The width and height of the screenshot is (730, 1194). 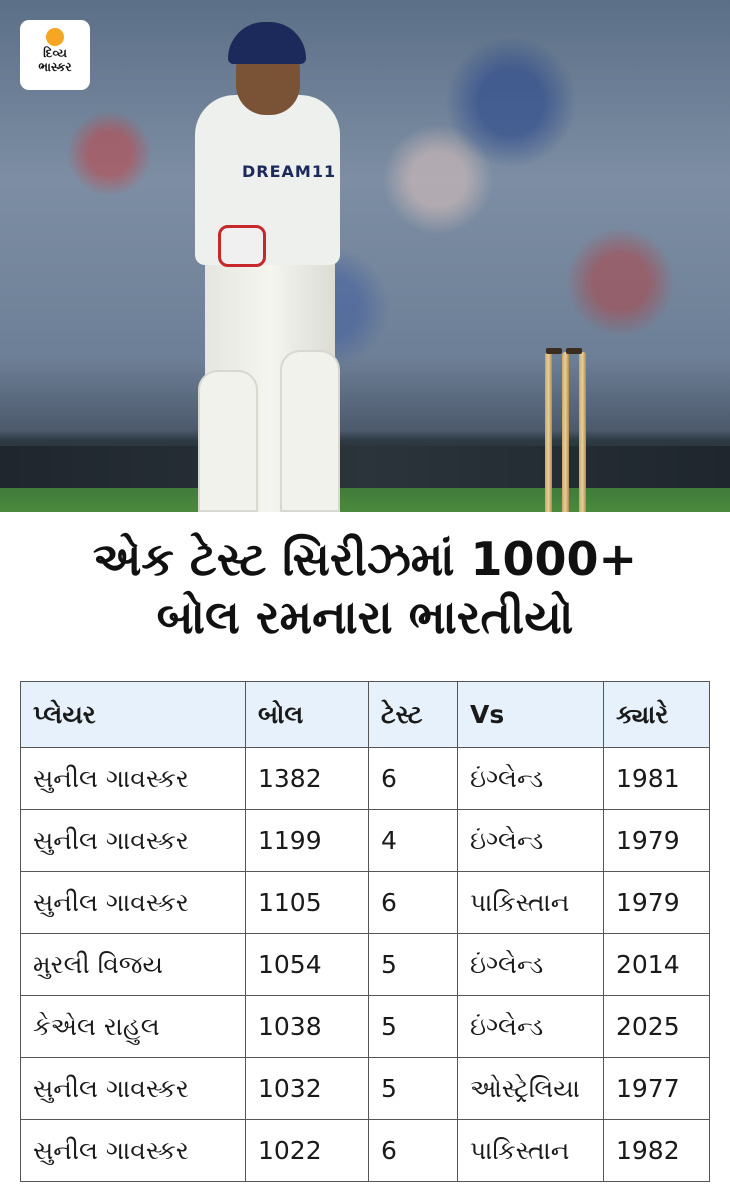 I want to click on header-player: પ્લેયર, so click(x=133, y=714).